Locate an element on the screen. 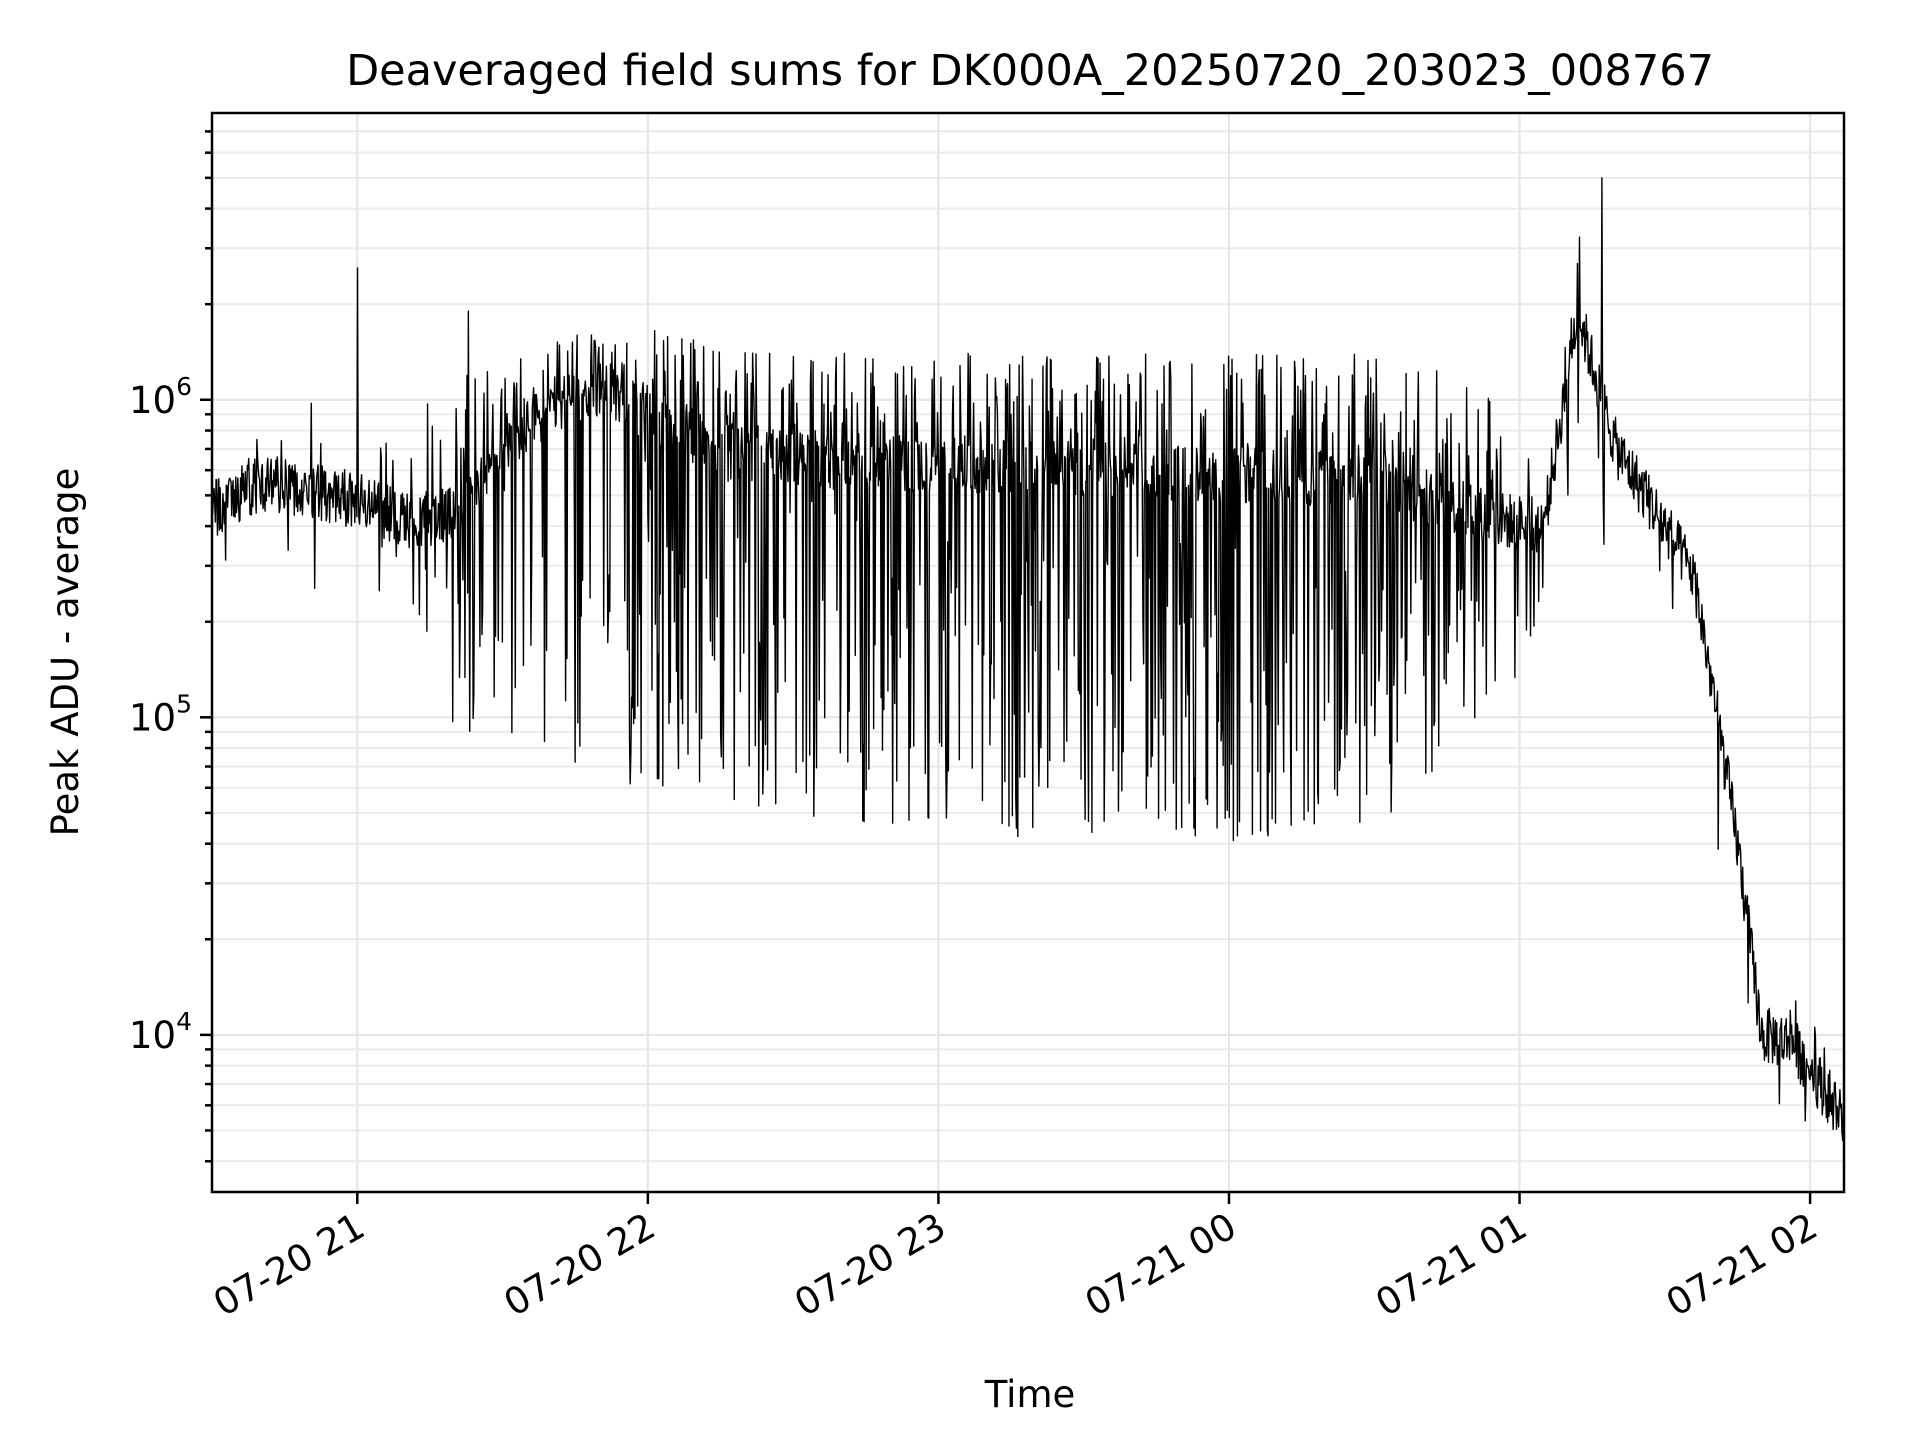 Image resolution: width=1920 pixels, height=1440 pixels. y-axis: 10⁴ 10⁵ 10⁶ is located at coordinates (170, 646).